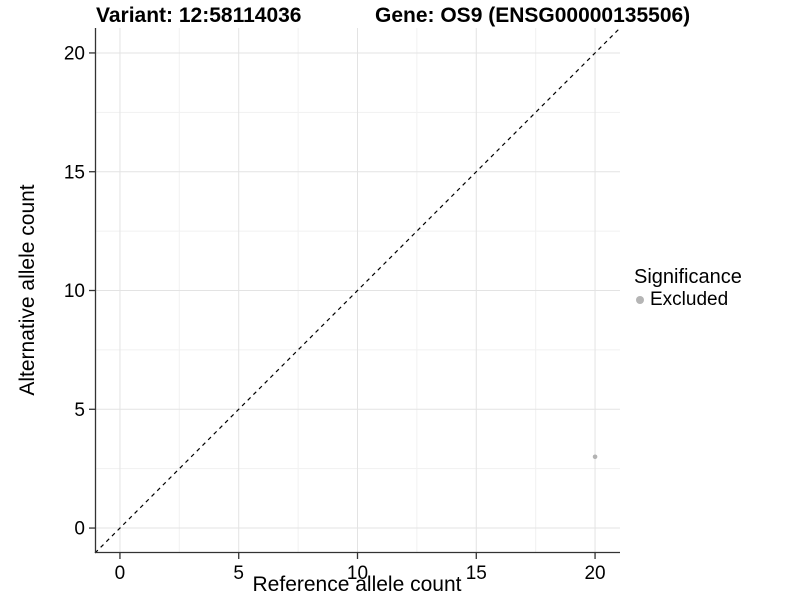  Describe the element at coordinates (476, 573) in the screenshot. I see `x-tick-label: 15` at that location.